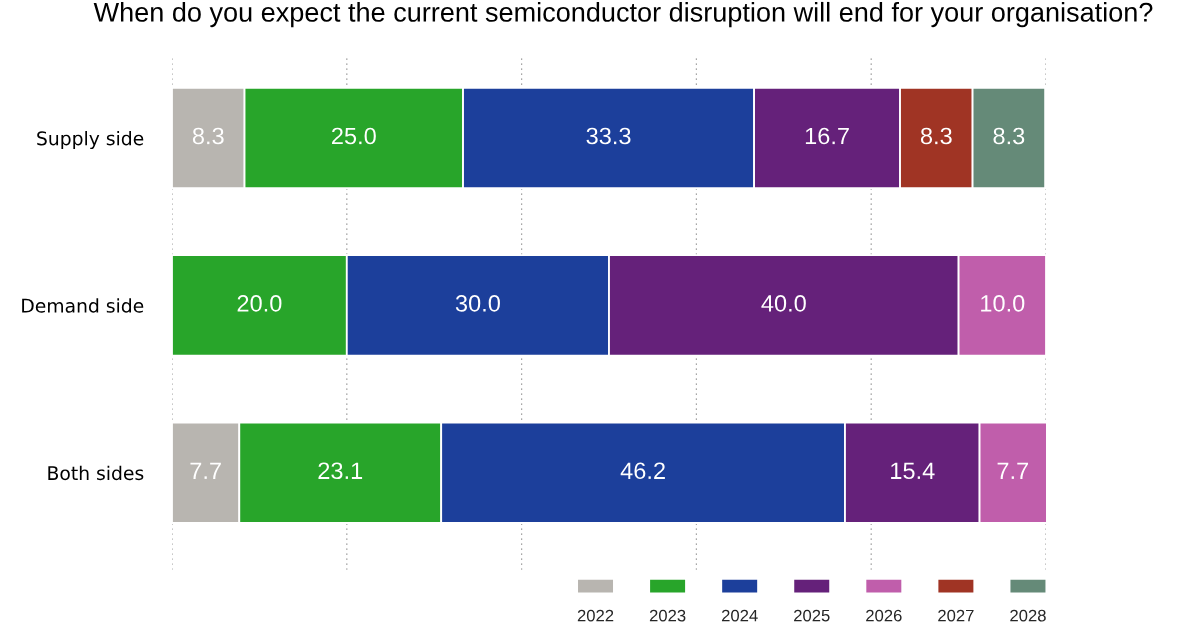  Describe the element at coordinates (595, 615) in the screenshot. I see `legend-label: 2022` at that location.